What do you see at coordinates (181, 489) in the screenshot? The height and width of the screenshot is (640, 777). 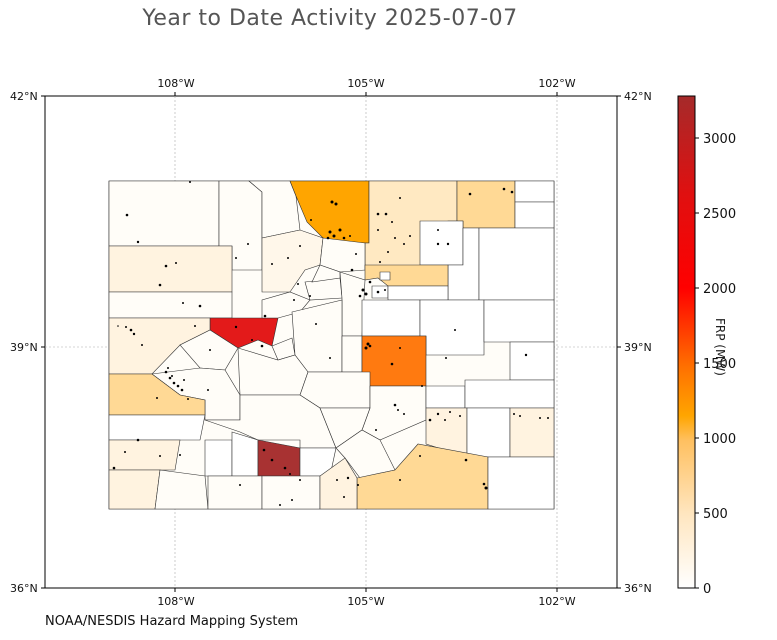 I see `county-la-plata` at bounding box center [181, 489].